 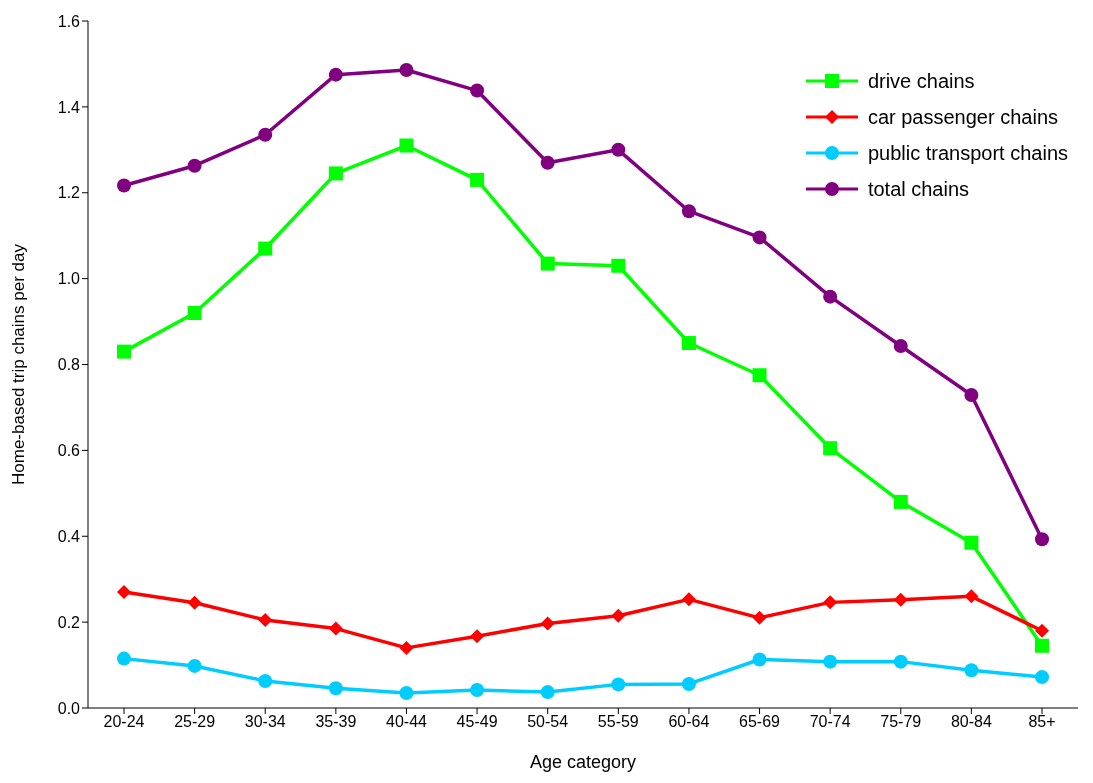 I want to click on y-tick-label: 0.2, so click(x=69, y=622).